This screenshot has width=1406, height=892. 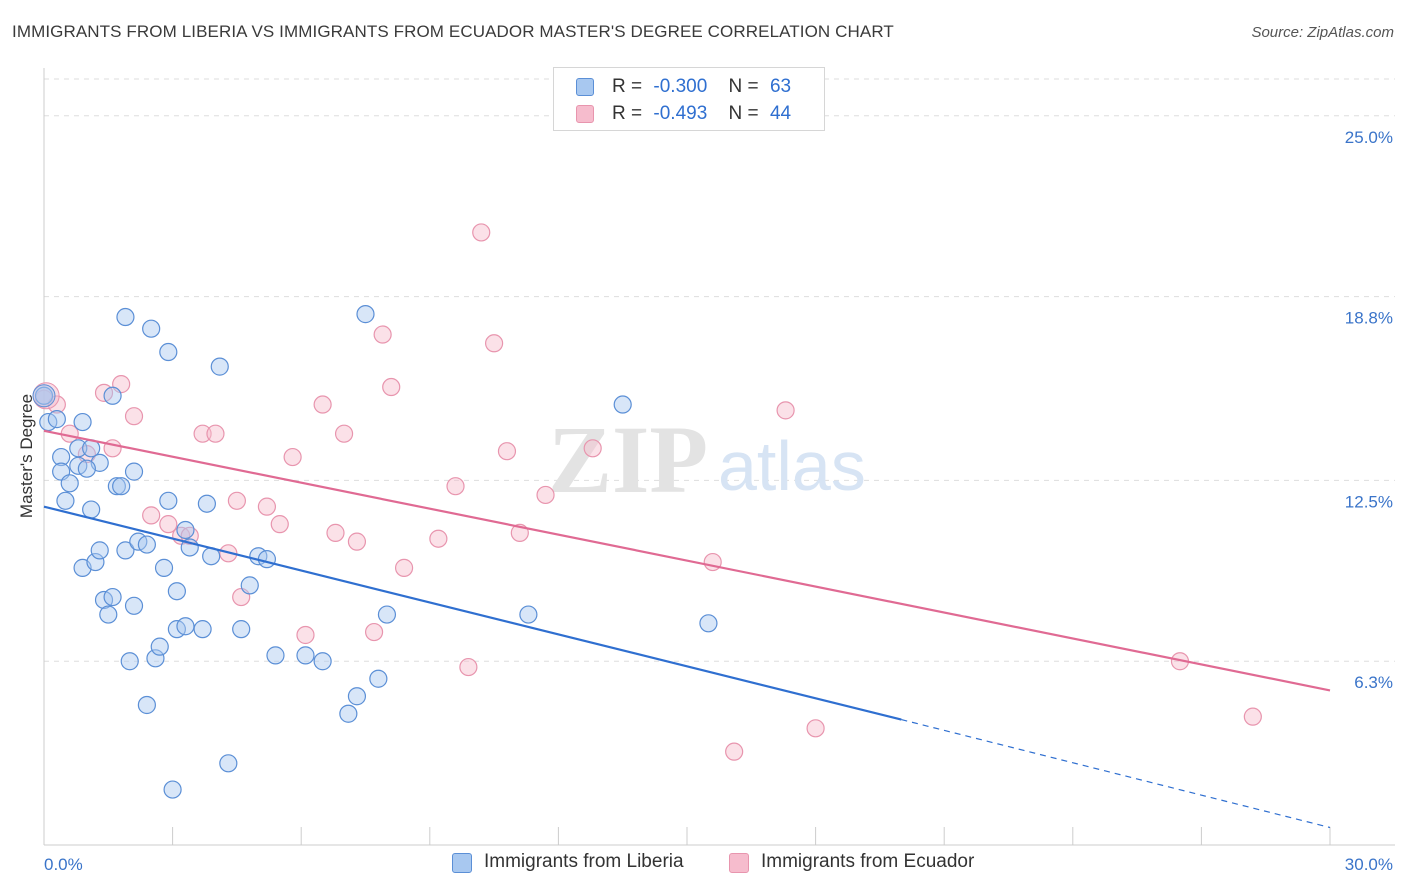 I want to click on y-axis-title: Master's Degree, so click(x=26, y=456).